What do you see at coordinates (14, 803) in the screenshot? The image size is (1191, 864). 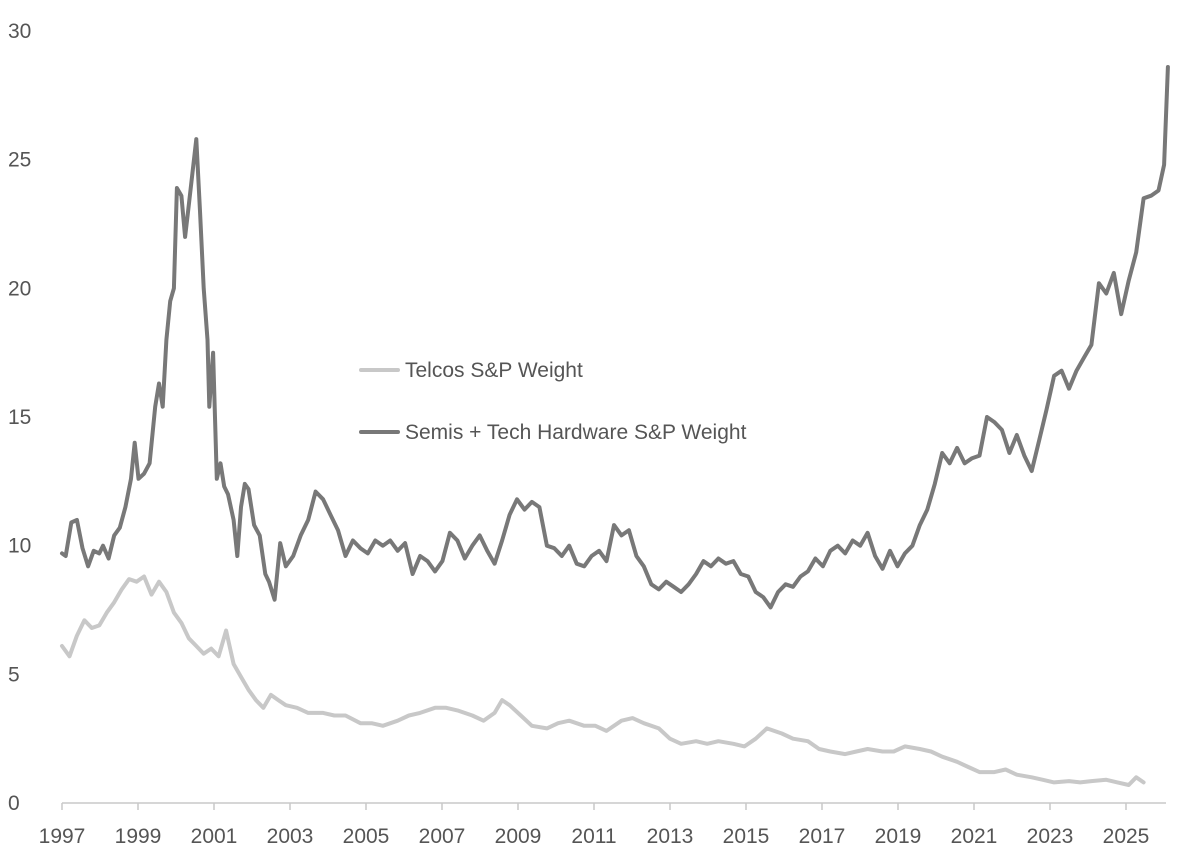 I see `y-tick-label: 0` at bounding box center [14, 803].